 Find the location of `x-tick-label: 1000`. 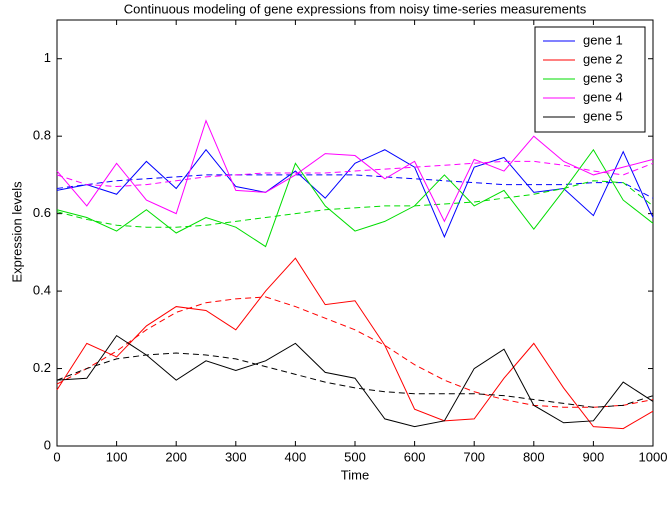

x-tick-label: 1000 is located at coordinates (653, 456).